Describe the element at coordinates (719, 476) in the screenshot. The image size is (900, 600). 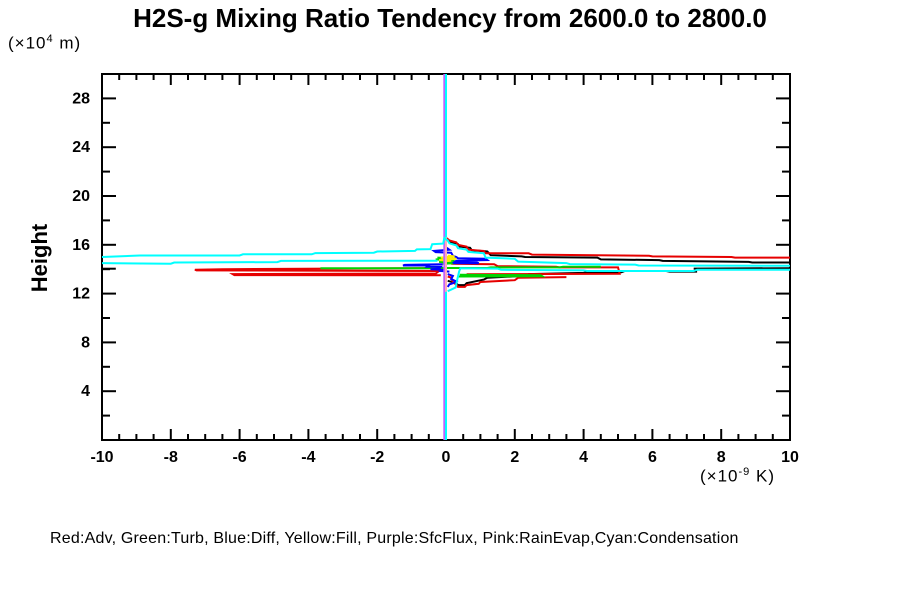
I see `x-unit-open: (×10` at that location.